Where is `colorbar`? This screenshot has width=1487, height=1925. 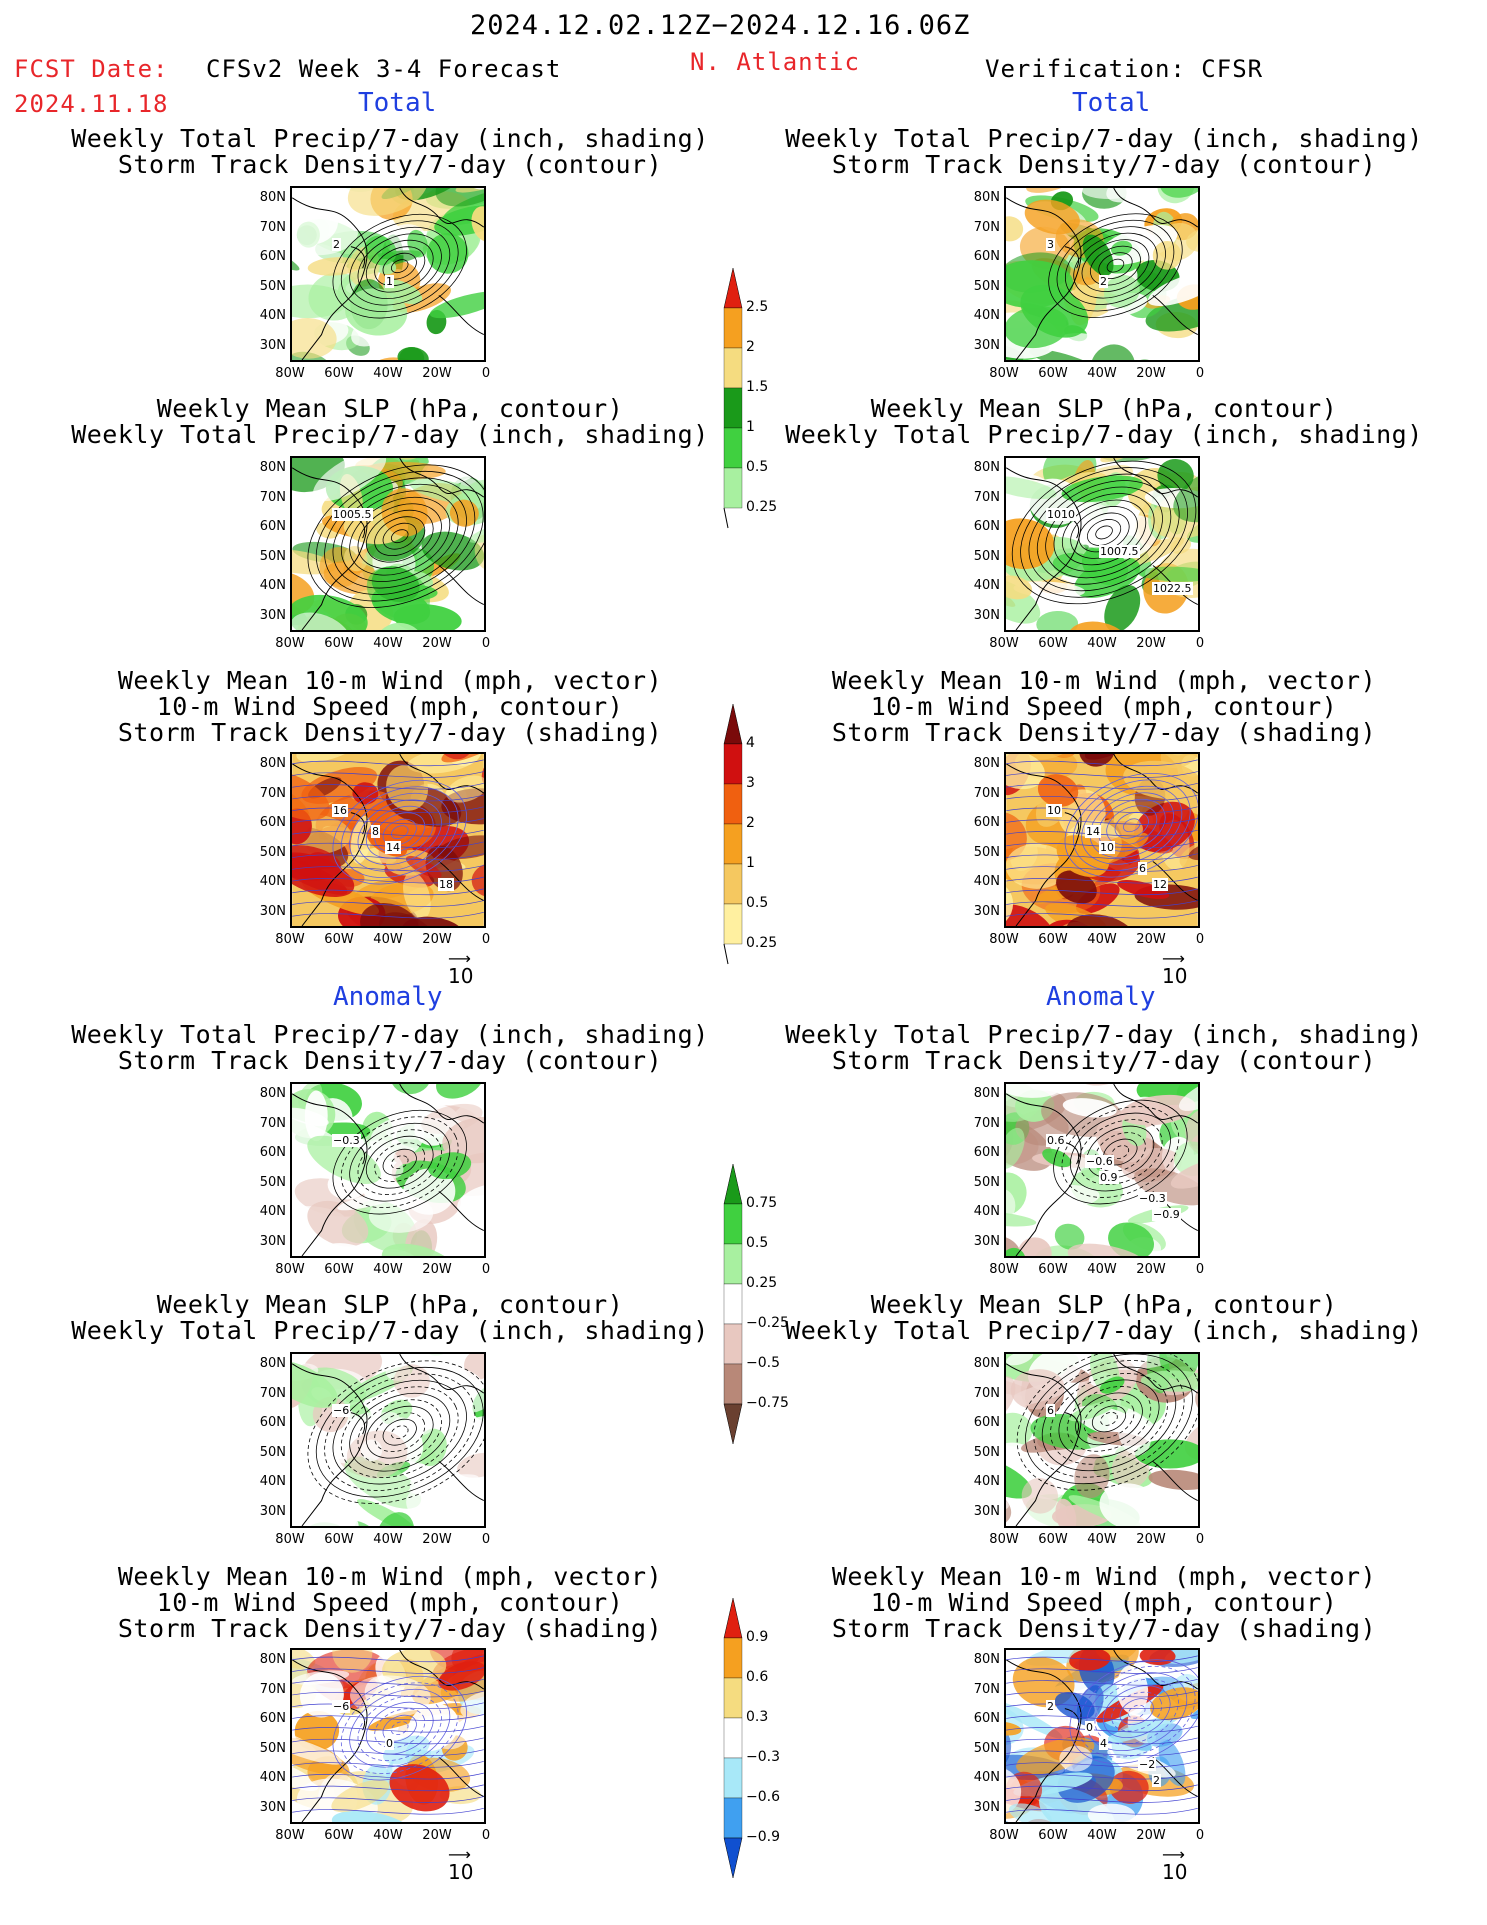 colorbar is located at coordinates (733, 834).